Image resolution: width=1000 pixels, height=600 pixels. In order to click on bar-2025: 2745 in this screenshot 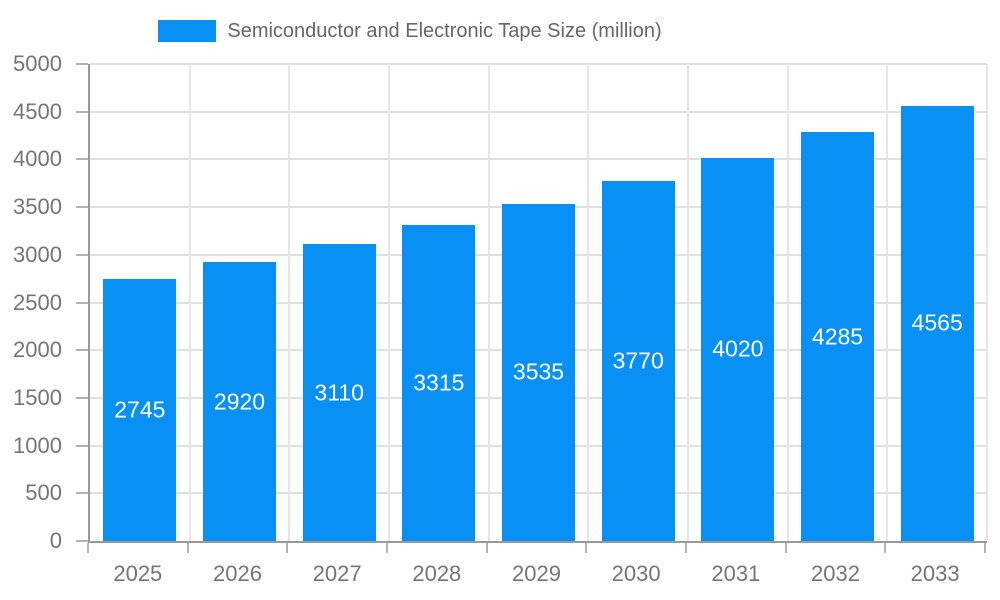, I will do `click(140, 410)`.